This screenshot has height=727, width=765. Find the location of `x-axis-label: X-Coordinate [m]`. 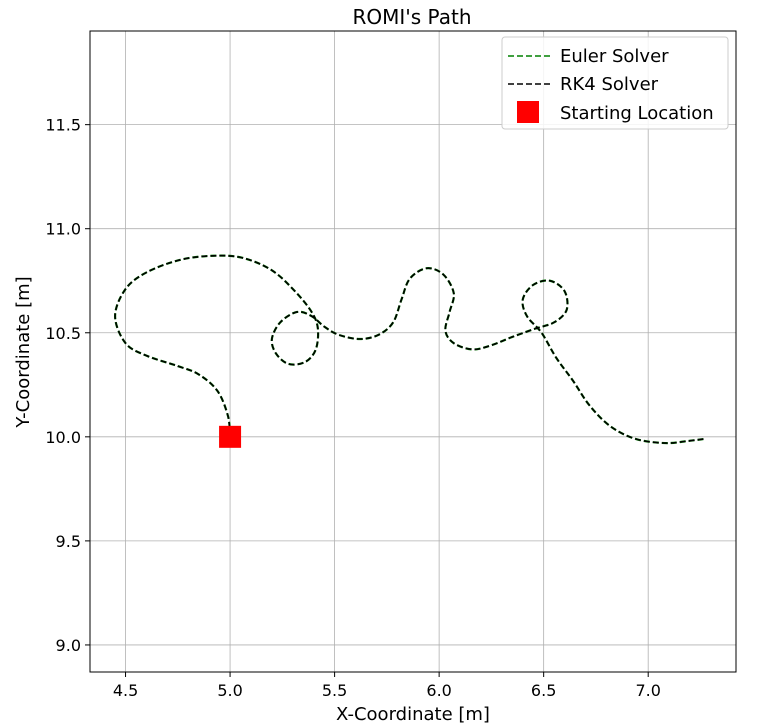

x-axis-label: X-Coordinate [m] is located at coordinates (413, 714).